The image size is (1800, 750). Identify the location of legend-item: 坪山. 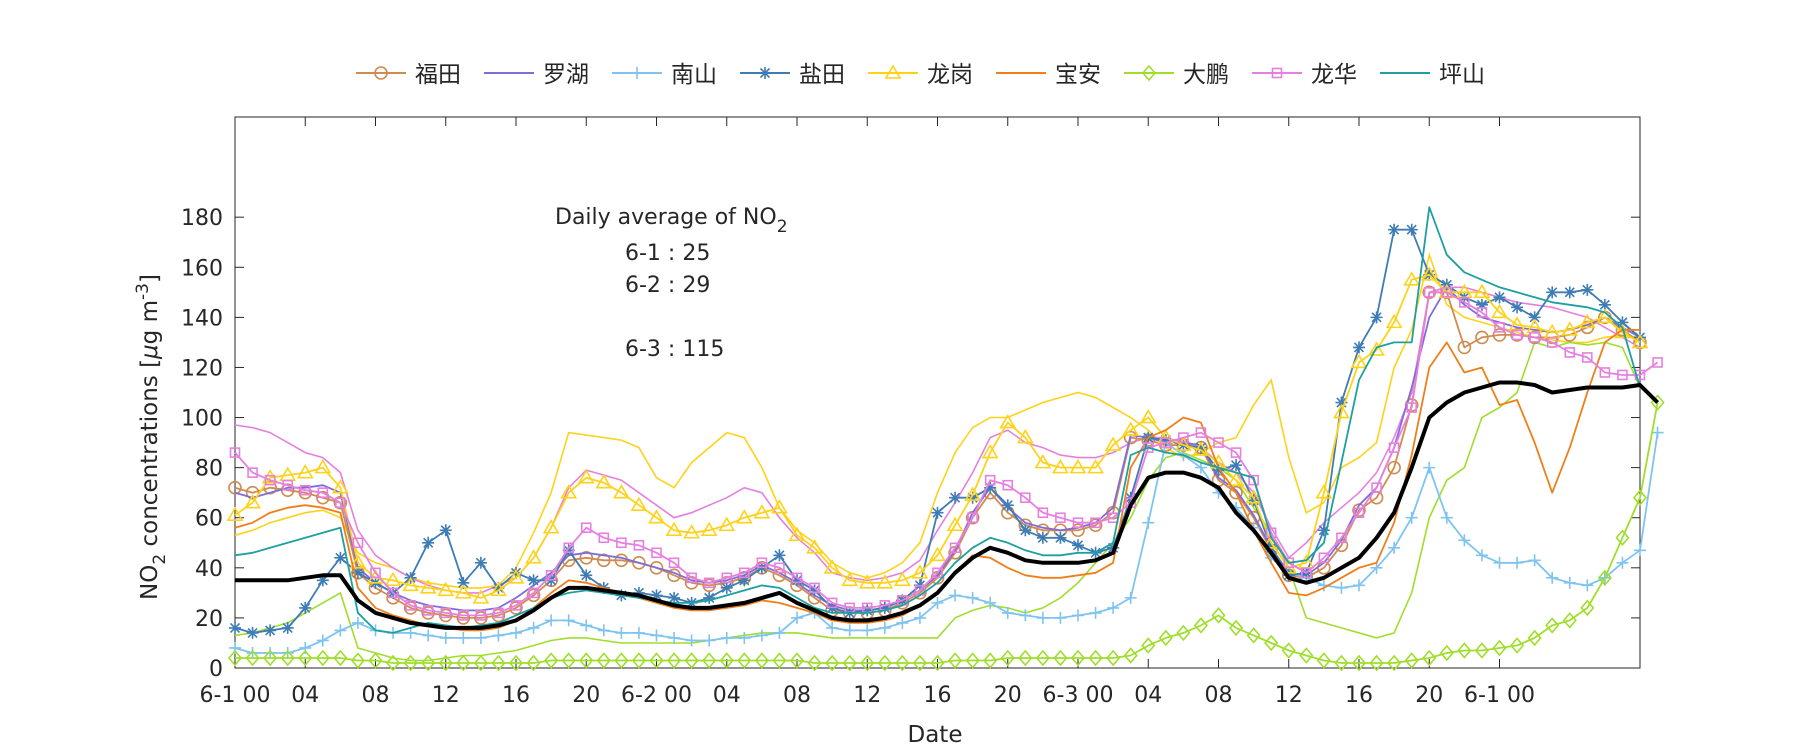
(1432, 75).